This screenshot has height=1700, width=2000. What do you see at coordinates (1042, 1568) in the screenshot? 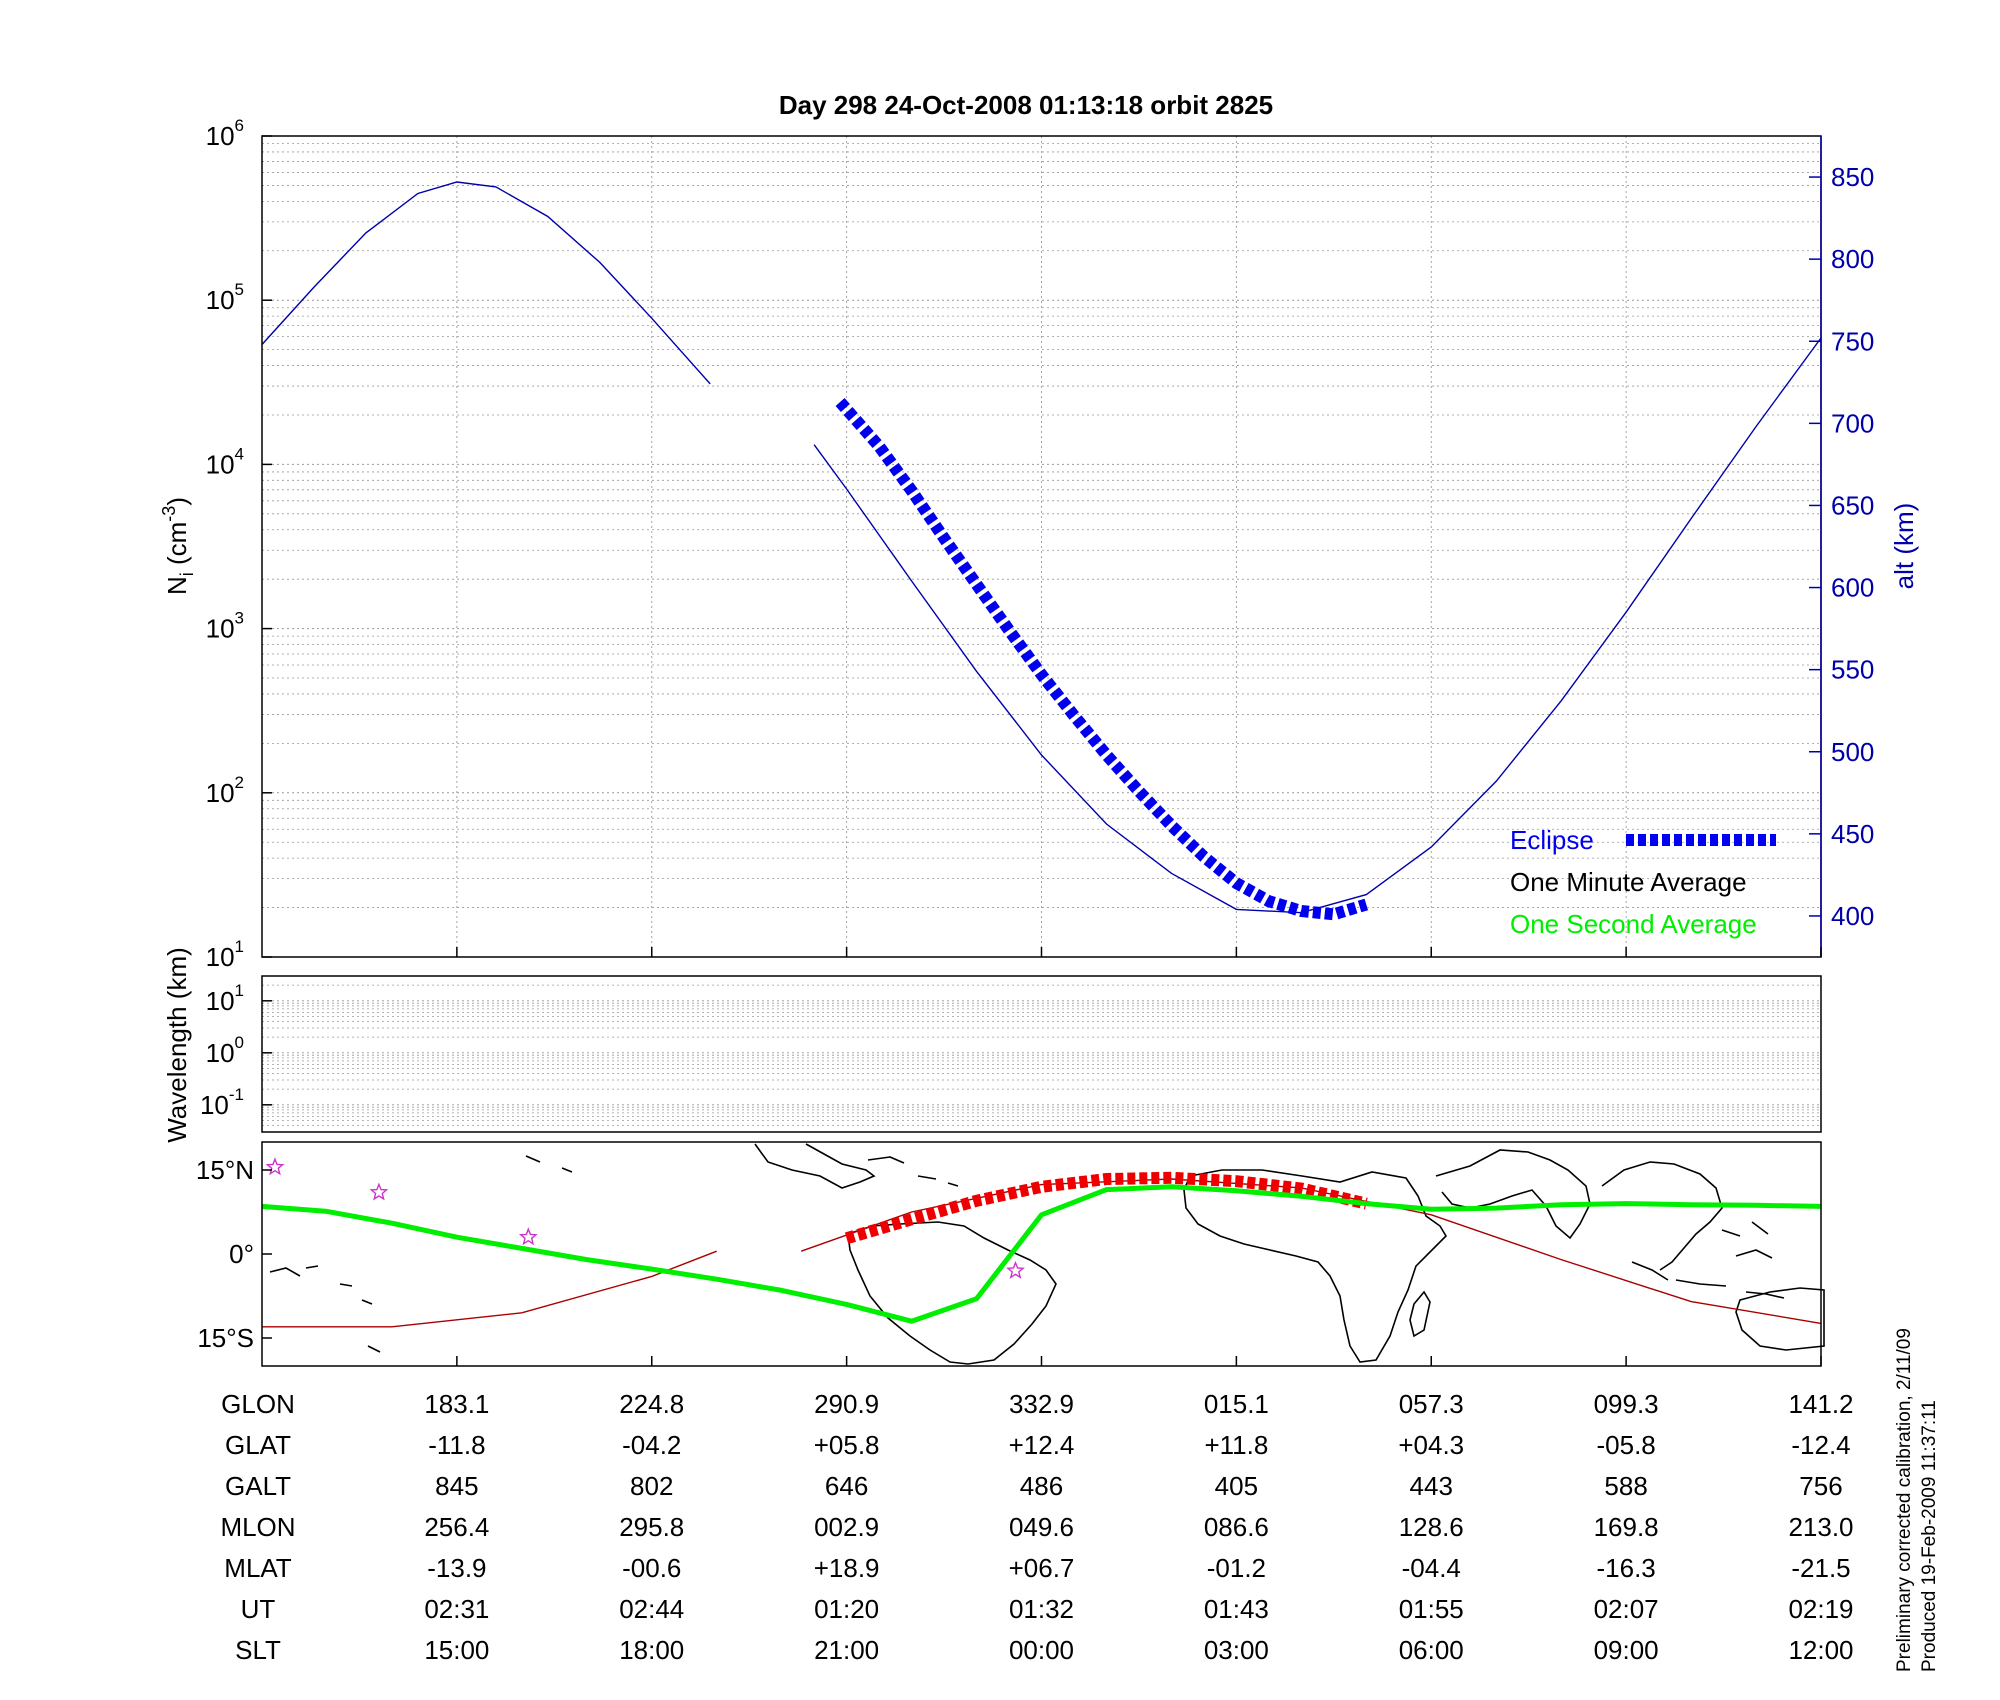
I see `table-cell: +06.7` at bounding box center [1042, 1568].